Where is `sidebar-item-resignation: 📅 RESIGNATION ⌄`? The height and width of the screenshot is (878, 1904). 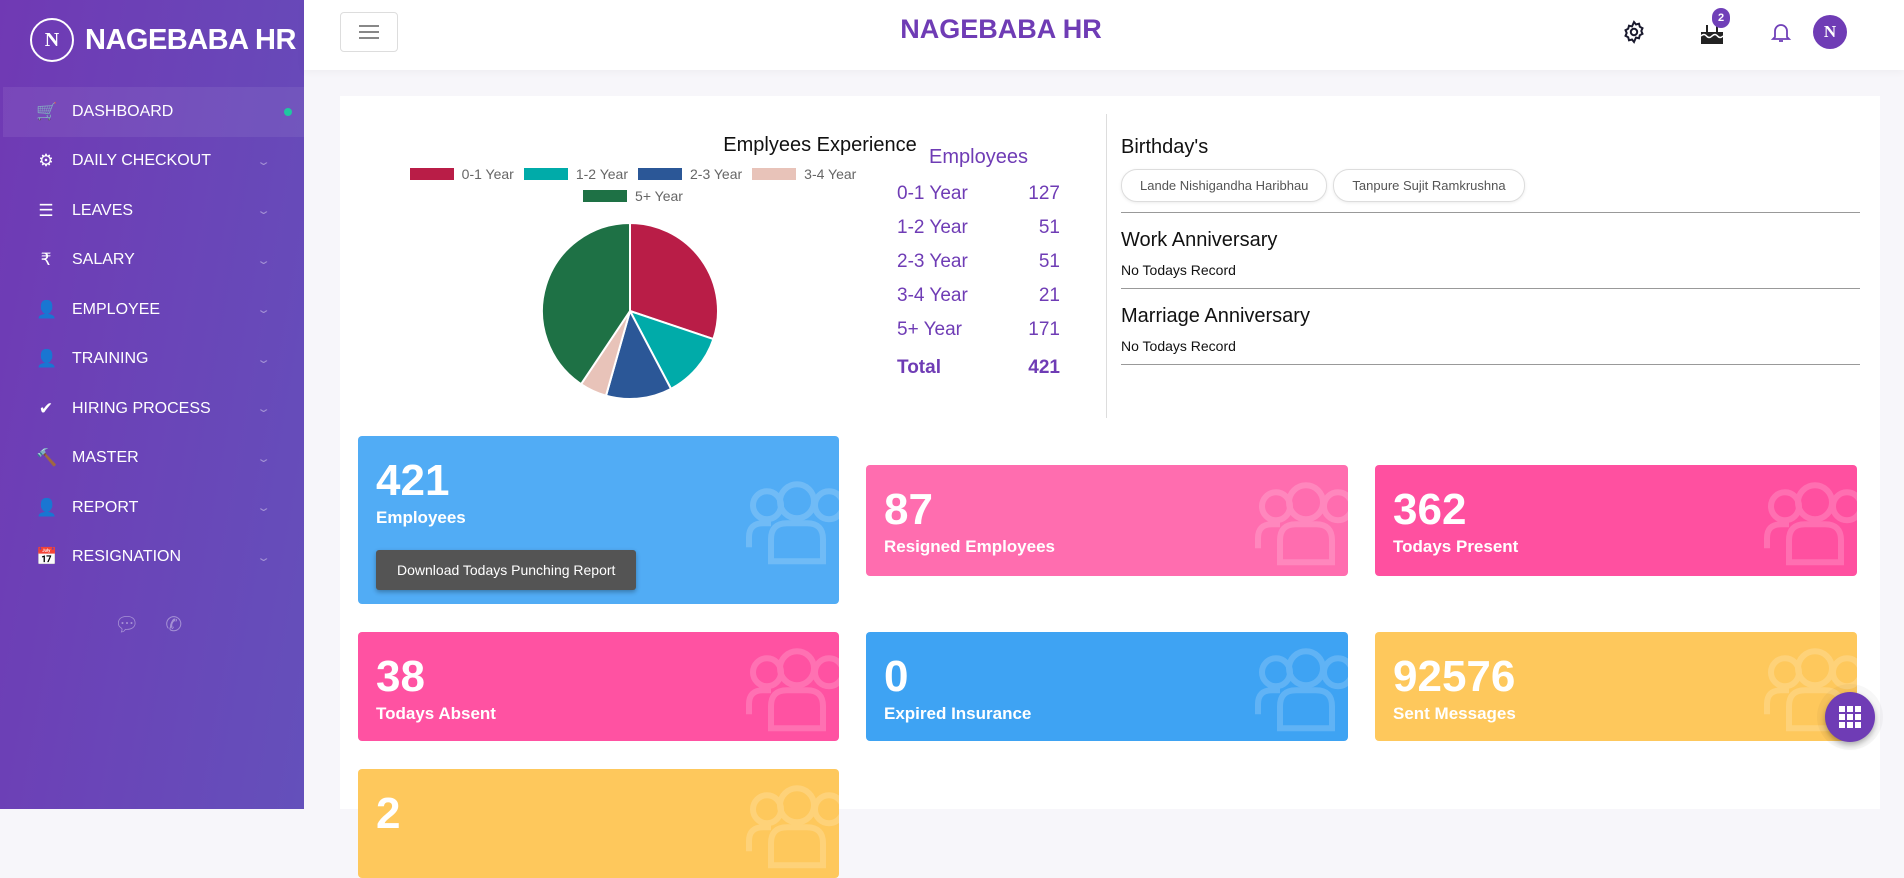 sidebar-item-resignation: 📅 RESIGNATION ⌄ is located at coordinates (152, 558).